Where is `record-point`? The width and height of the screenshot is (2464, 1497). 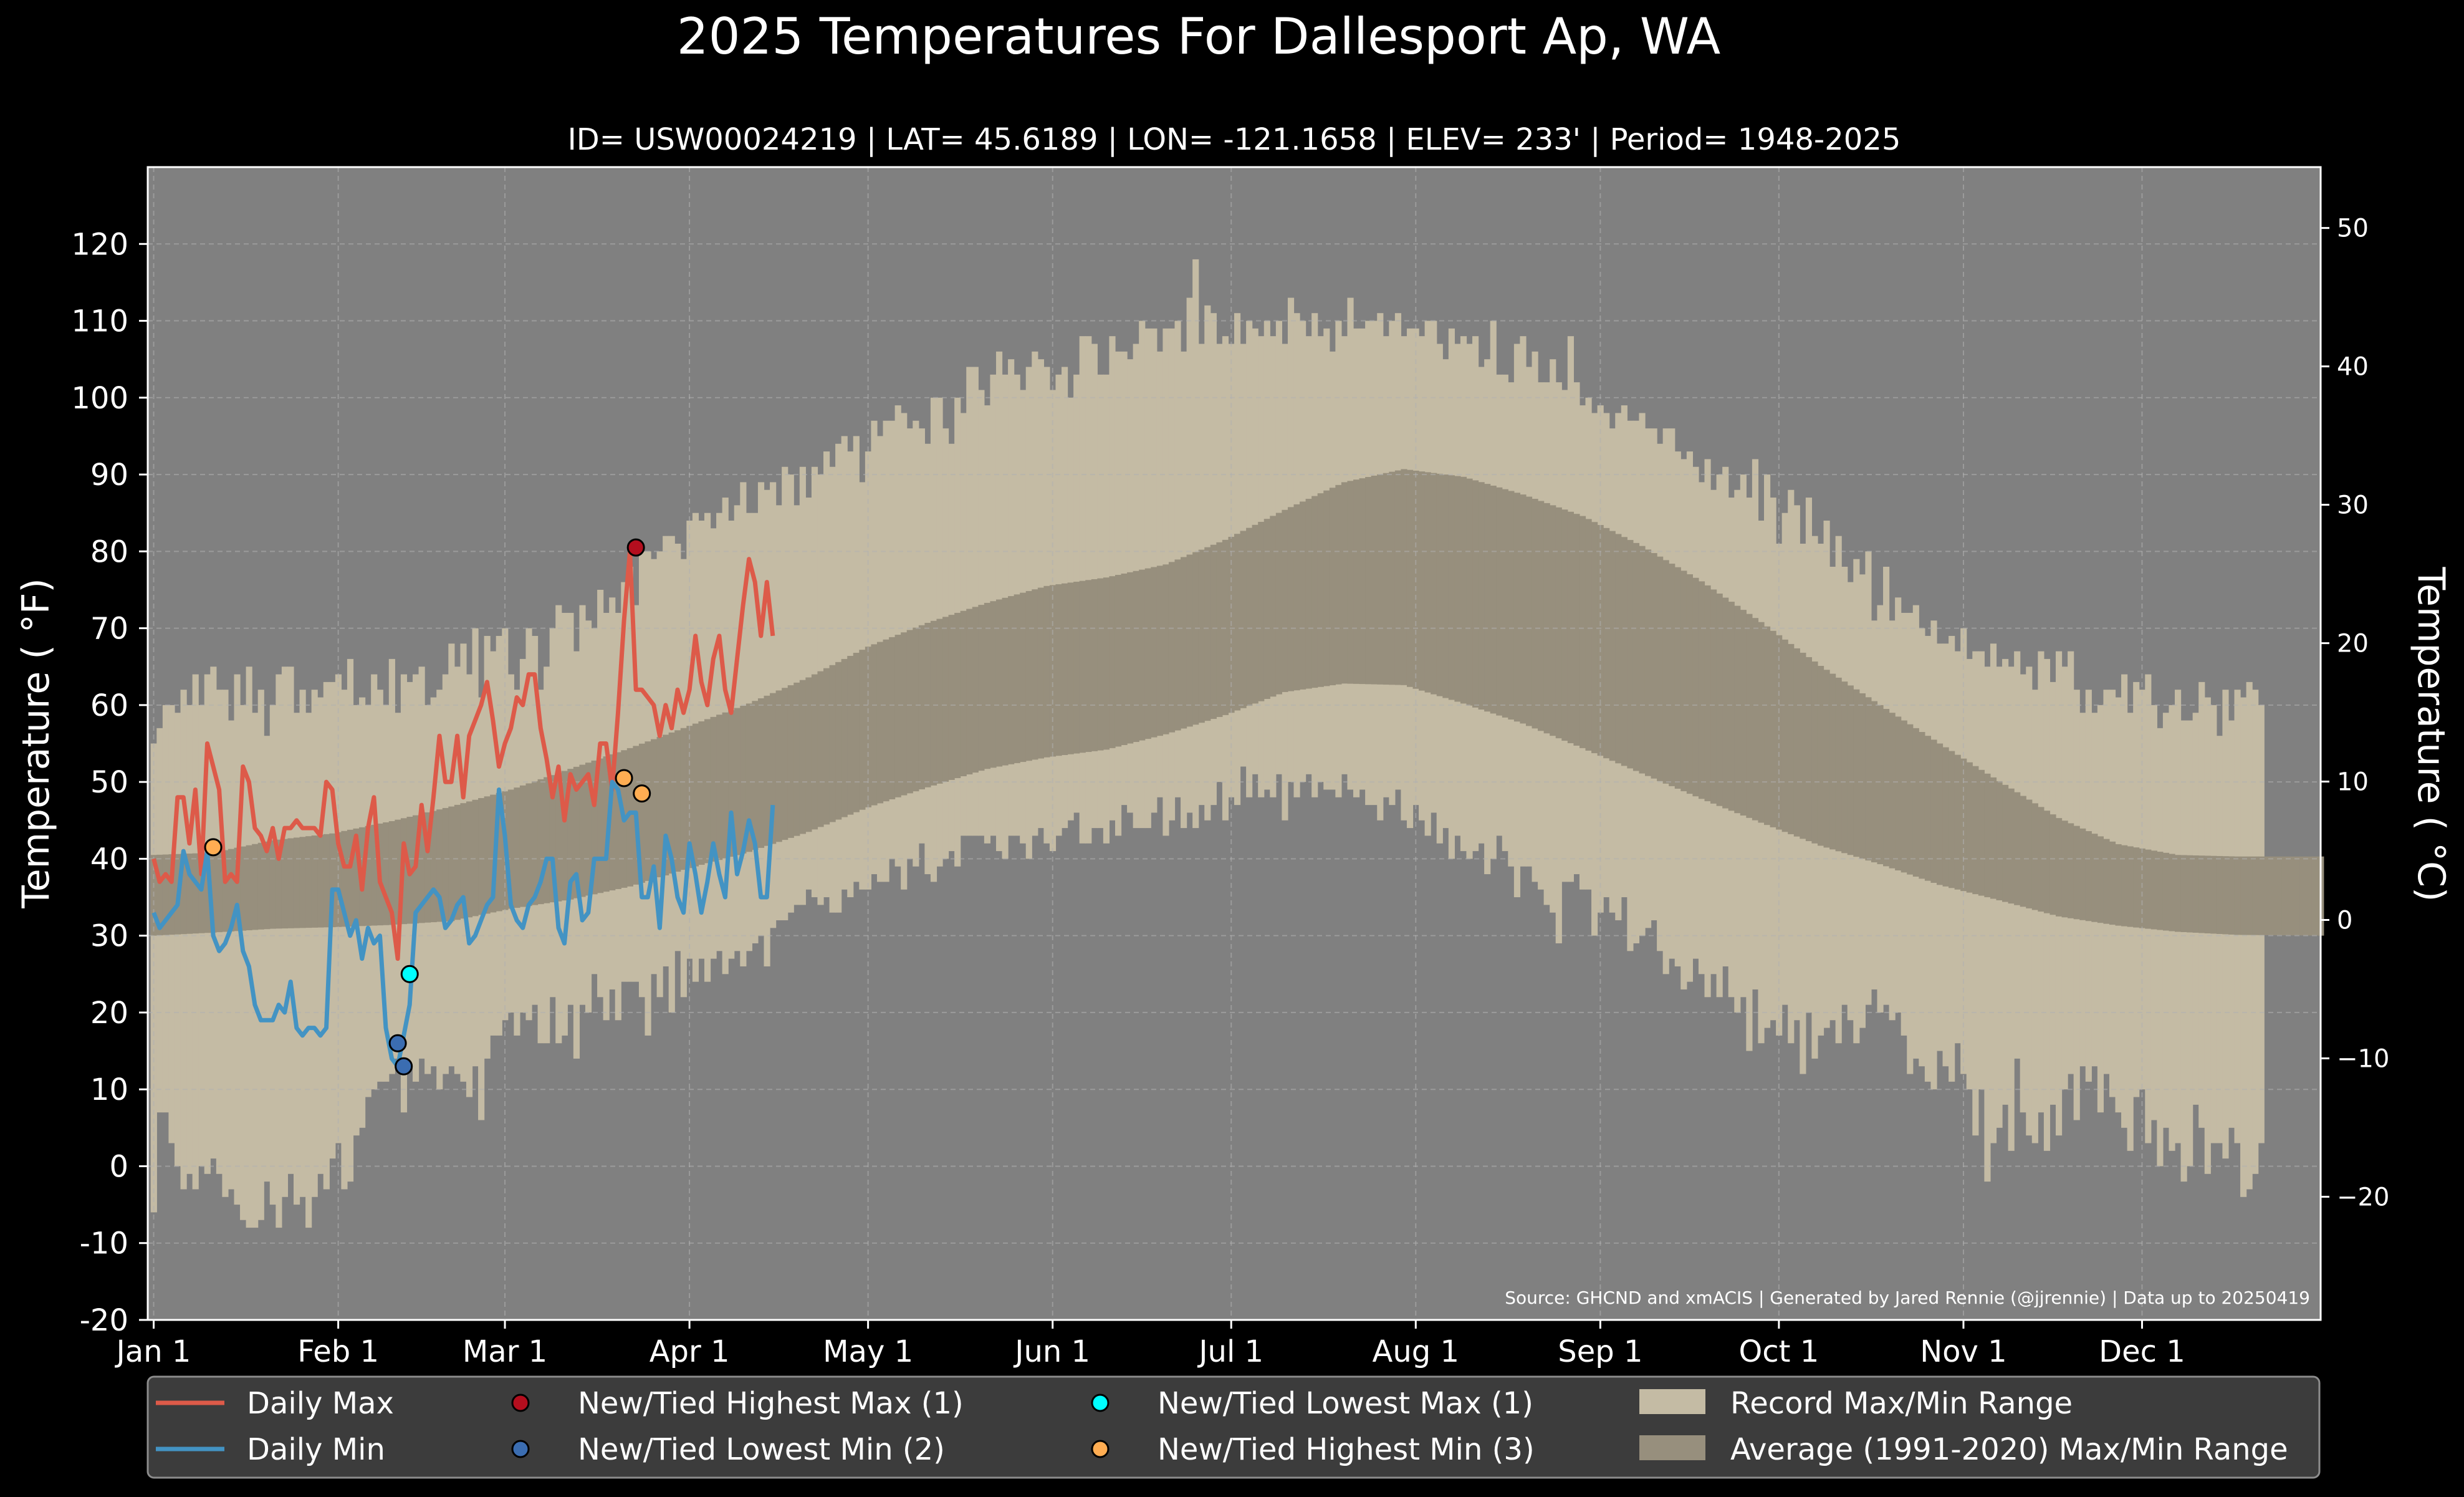
record-point is located at coordinates (213, 847).